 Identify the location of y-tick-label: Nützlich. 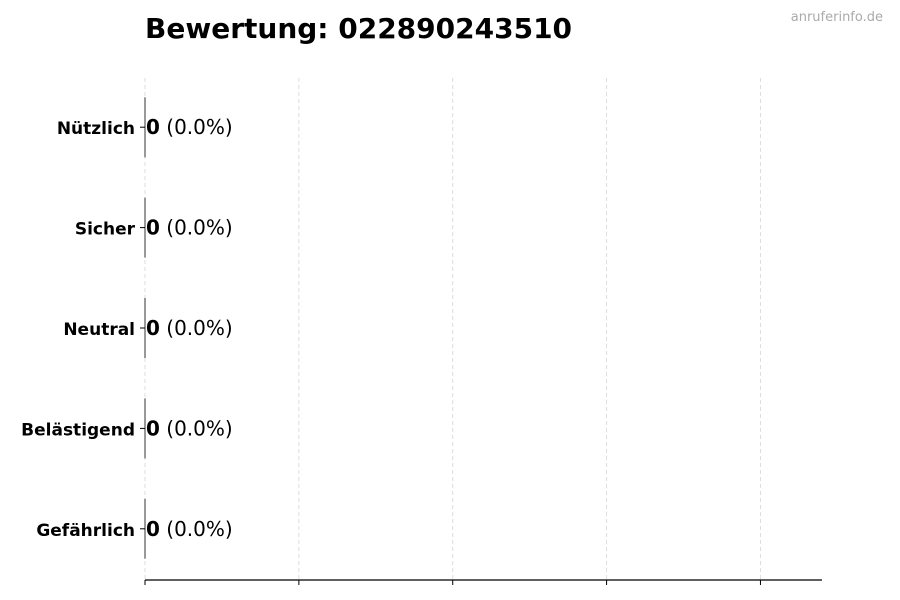
(96, 129).